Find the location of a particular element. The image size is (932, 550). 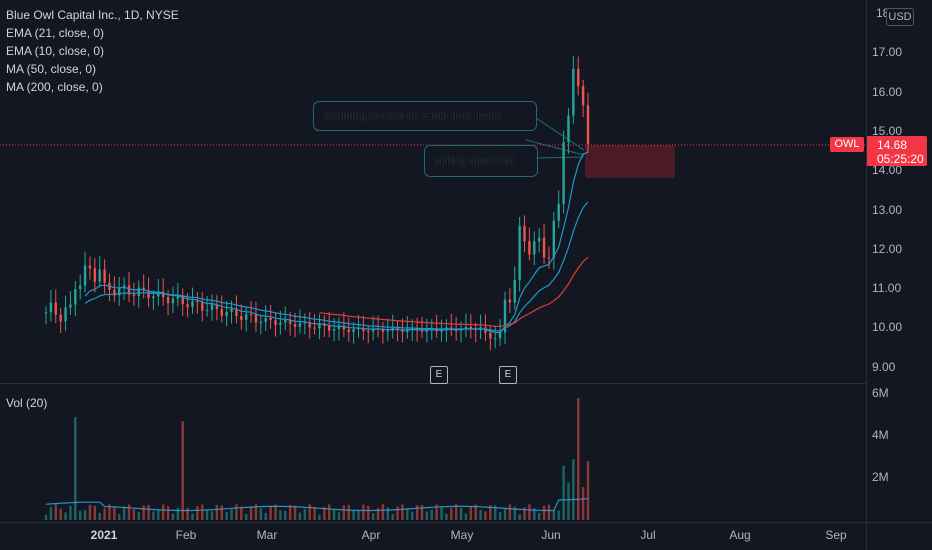

annotation-callout-stopping-volume: stopping volume on 5 min time frame is located at coordinates (425, 116).